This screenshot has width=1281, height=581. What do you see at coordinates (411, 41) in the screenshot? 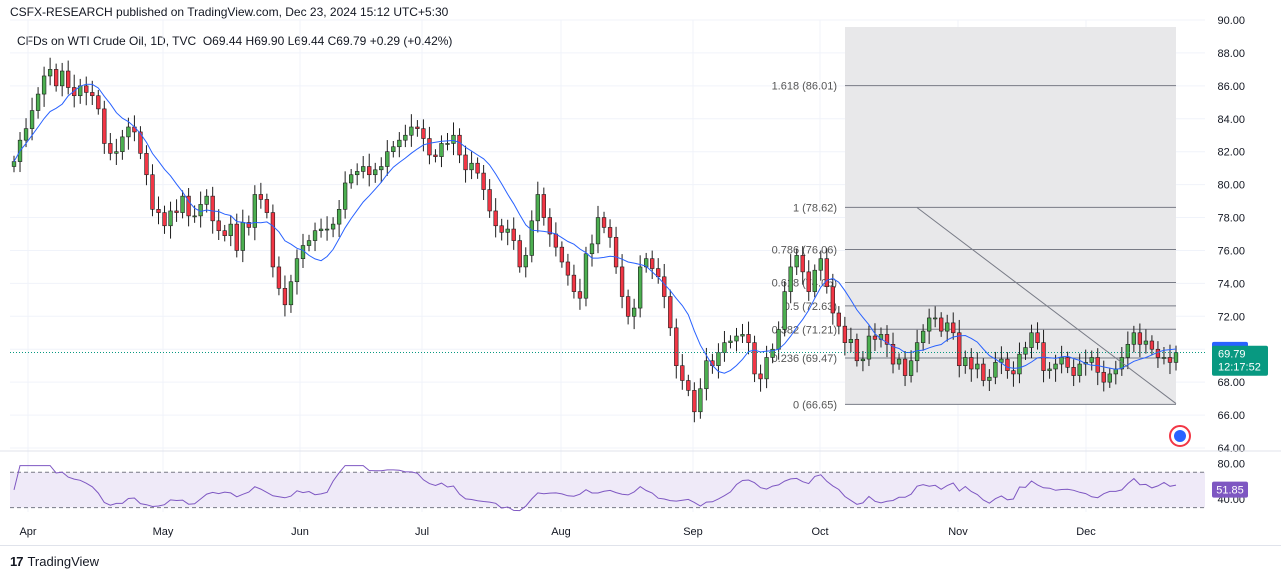
I see `ohlc-change: +0.29 (+0.42%)` at bounding box center [411, 41].